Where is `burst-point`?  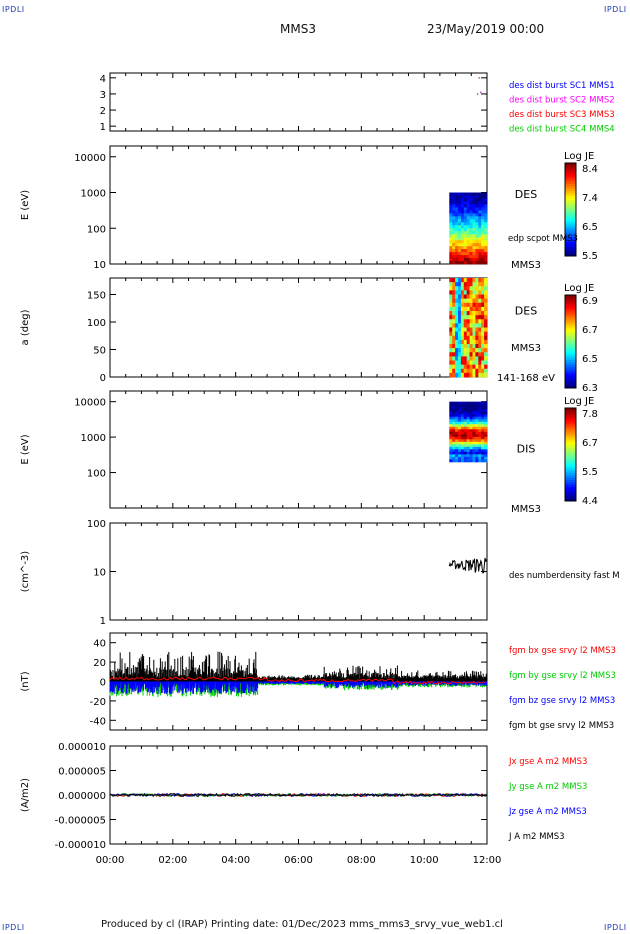
burst-point is located at coordinates (477, 94).